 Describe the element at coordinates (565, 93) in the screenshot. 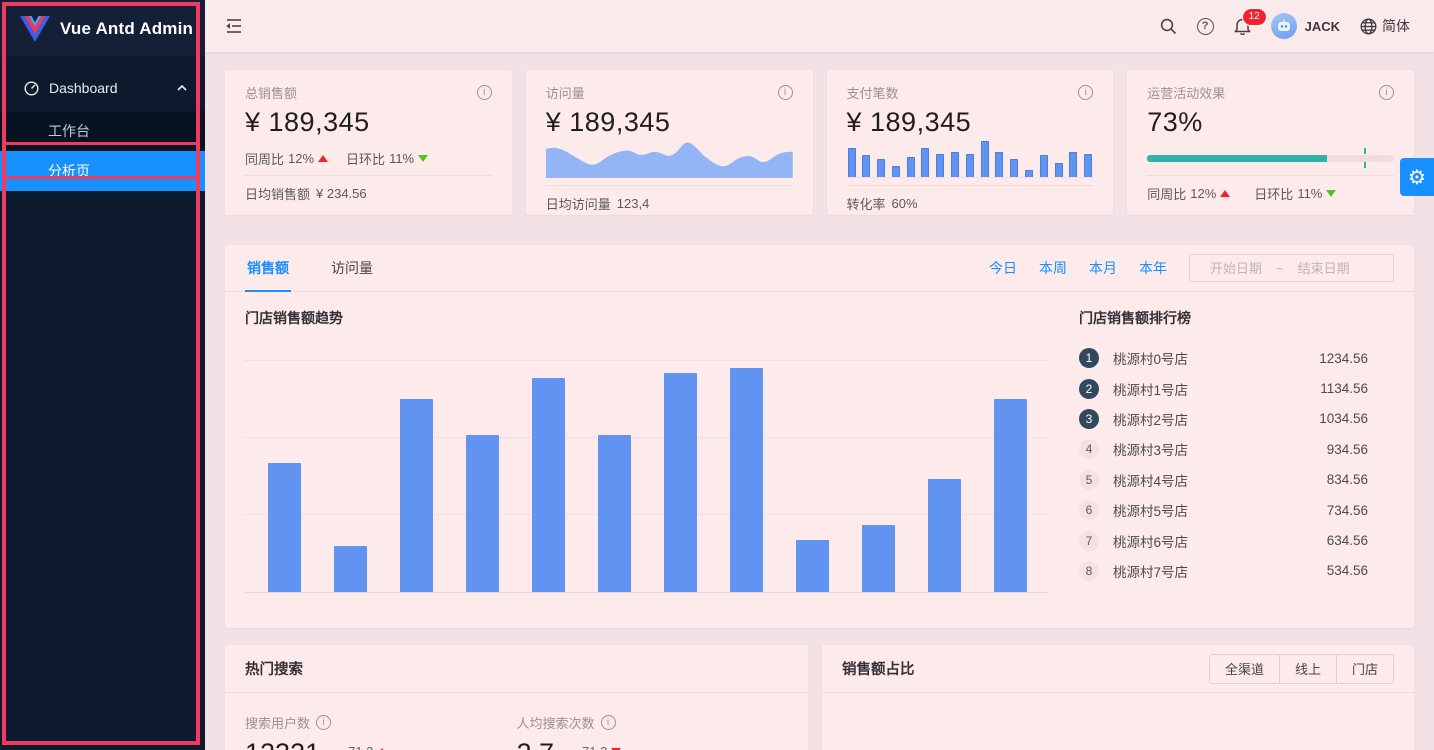

I see `stat-title: 访问量` at that location.